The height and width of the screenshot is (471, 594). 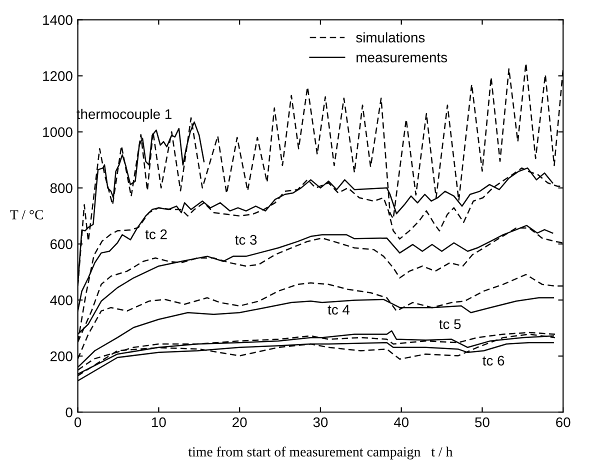 What do you see at coordinates (339, 309) in the screenshot?
I see `annotation: tc 4` at bounding box center [339, 309].